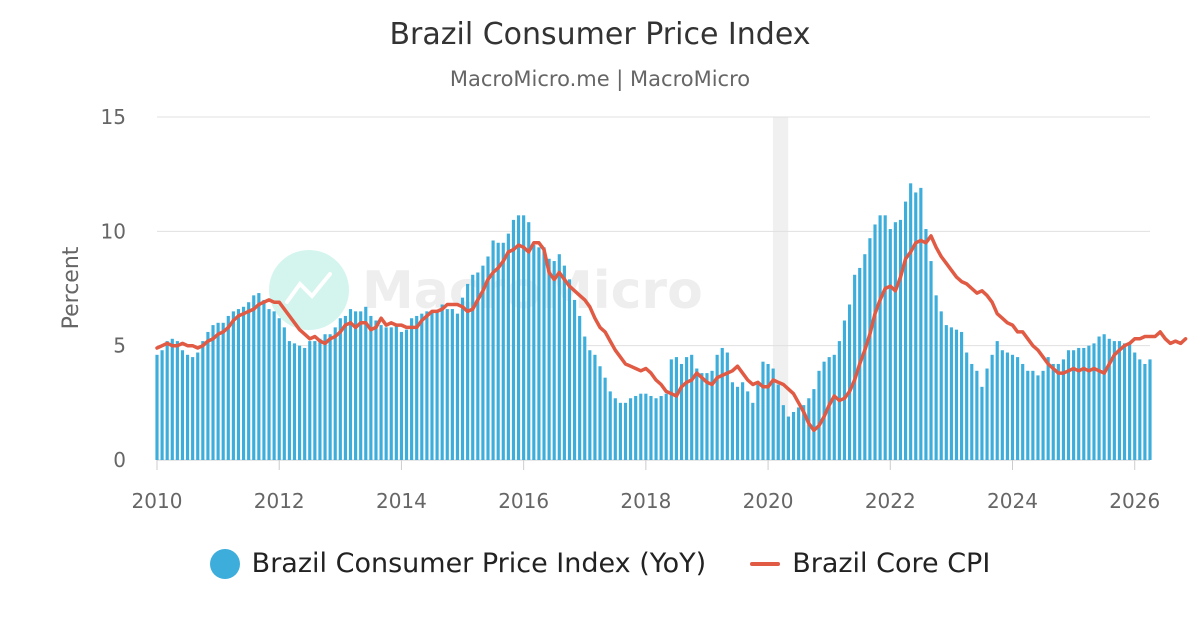 This screenshot has width=1200, height=630. Describe the element at coordinates (157, 501) in the screenshot. I see `x-tick-label-2010: 2010` at that location.